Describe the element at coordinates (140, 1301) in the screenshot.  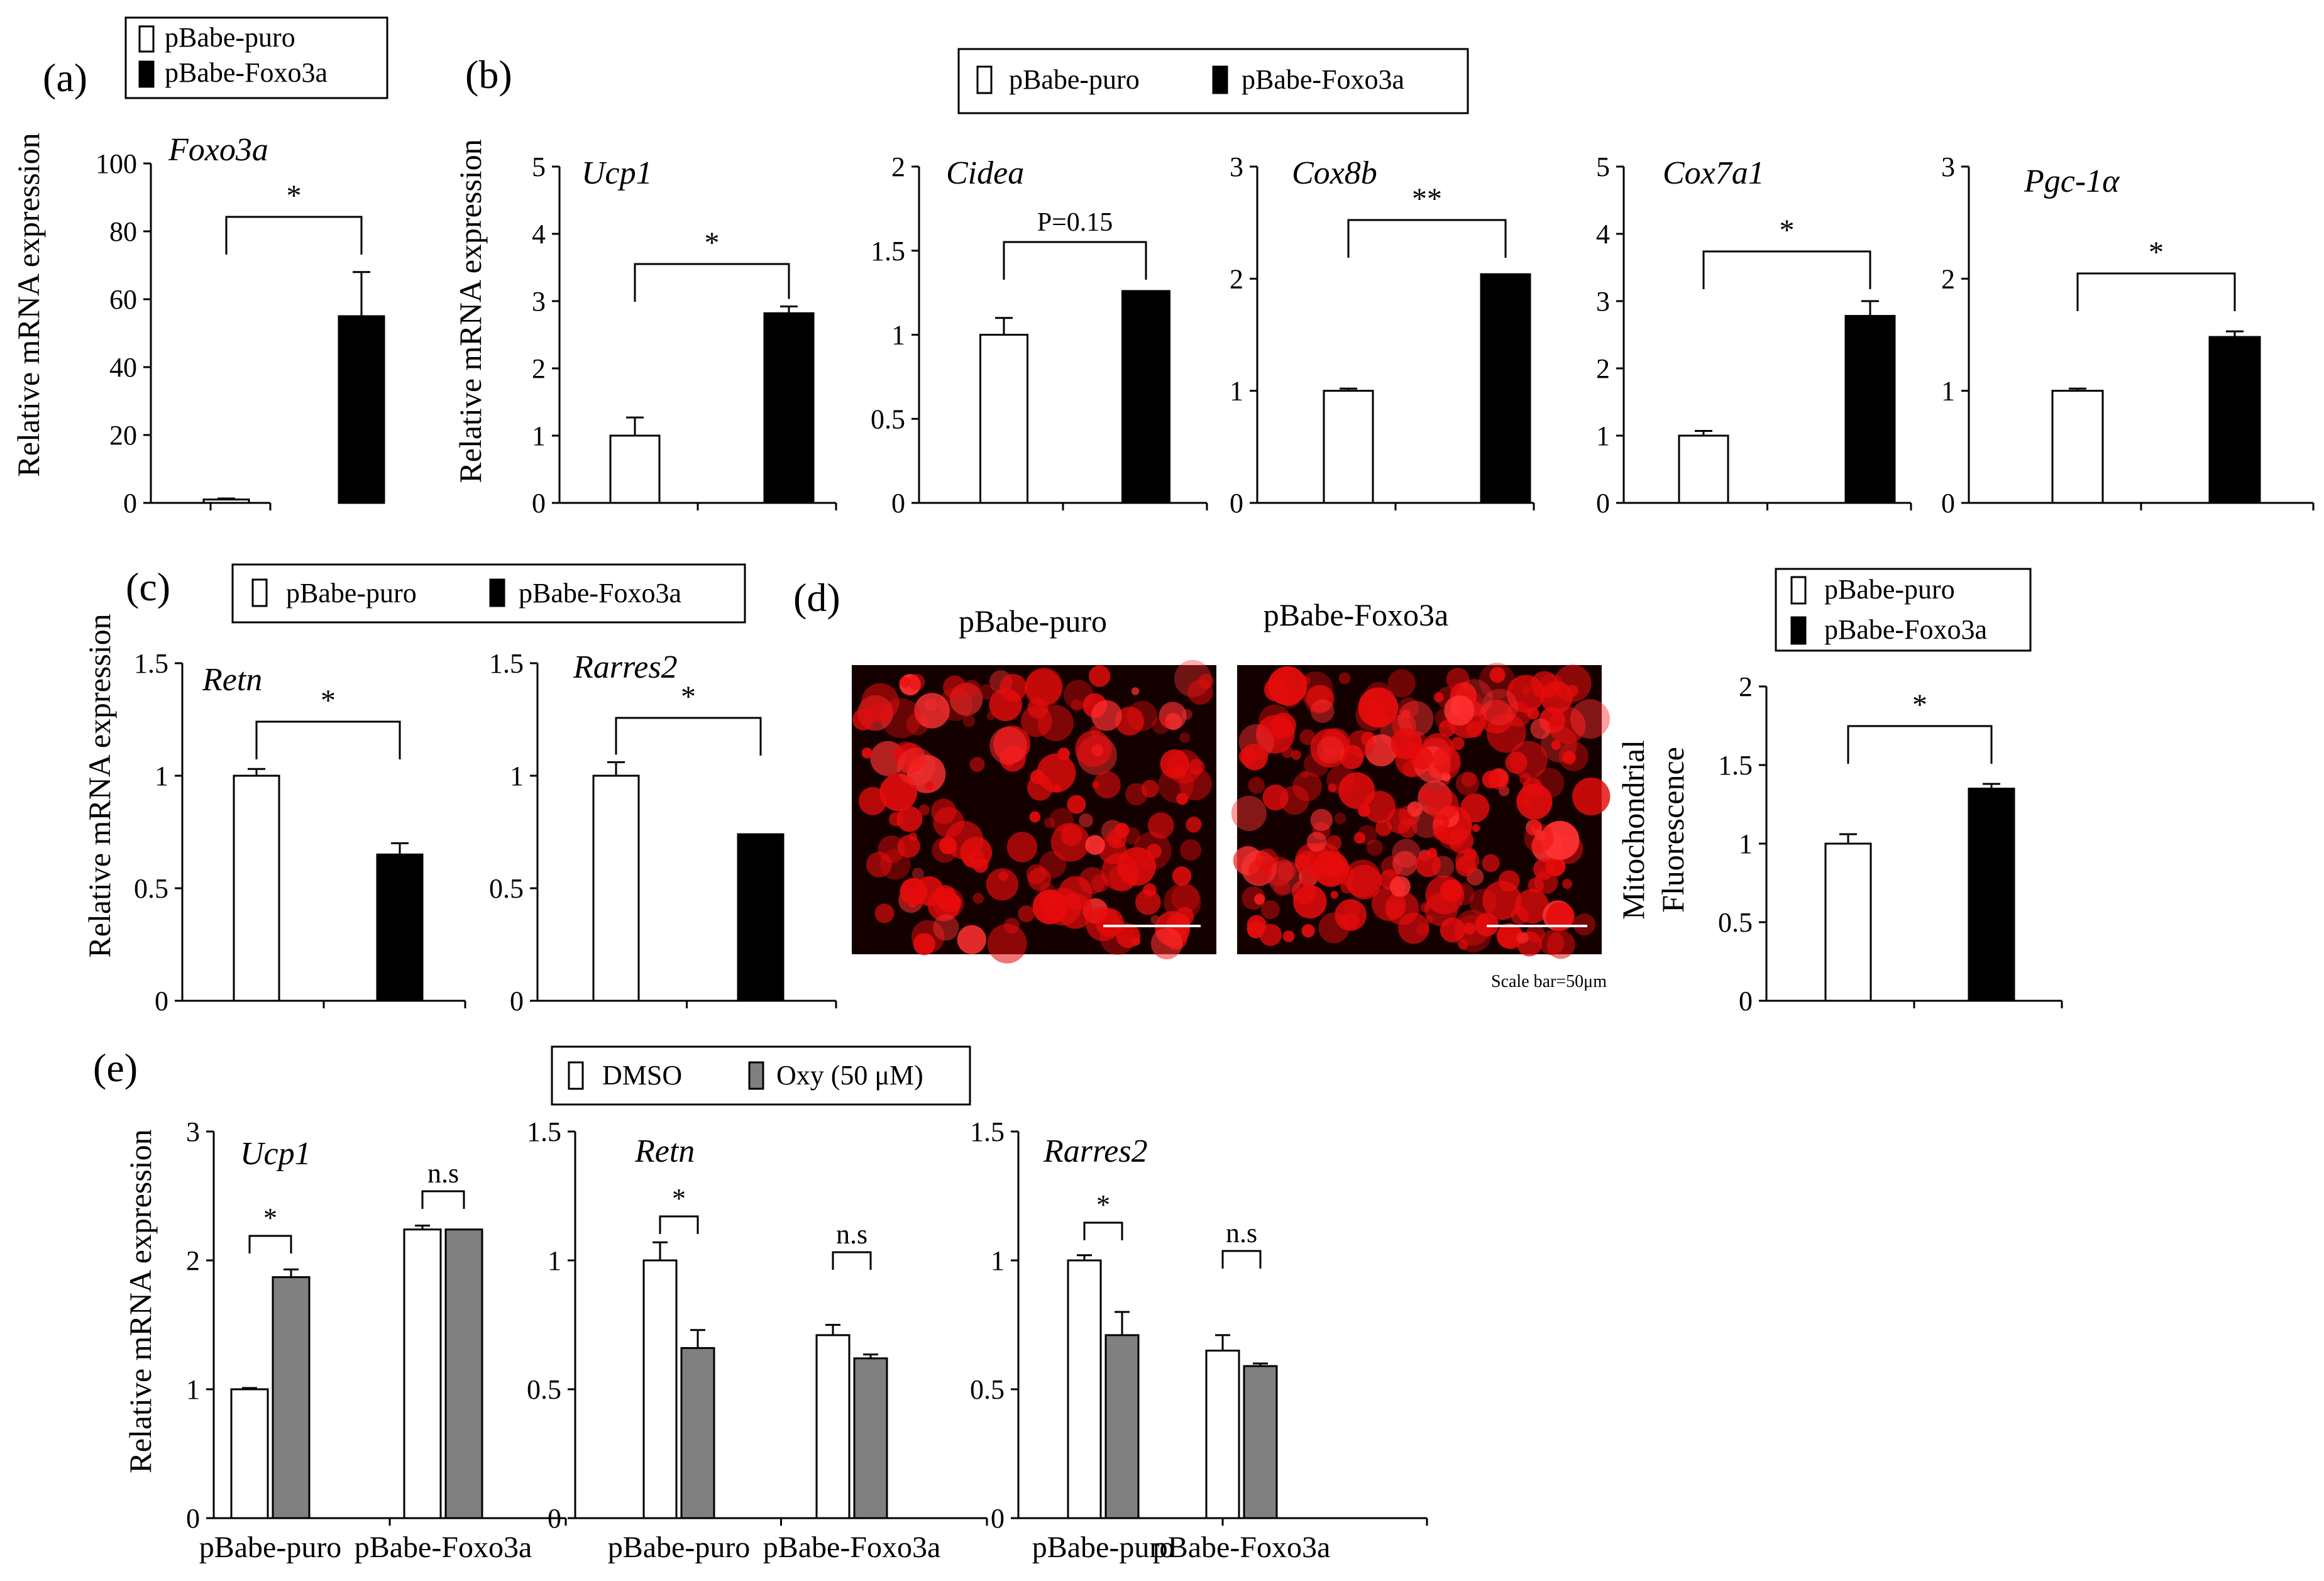
I see `y-label-row3: Relative mRNA expression` at that location.